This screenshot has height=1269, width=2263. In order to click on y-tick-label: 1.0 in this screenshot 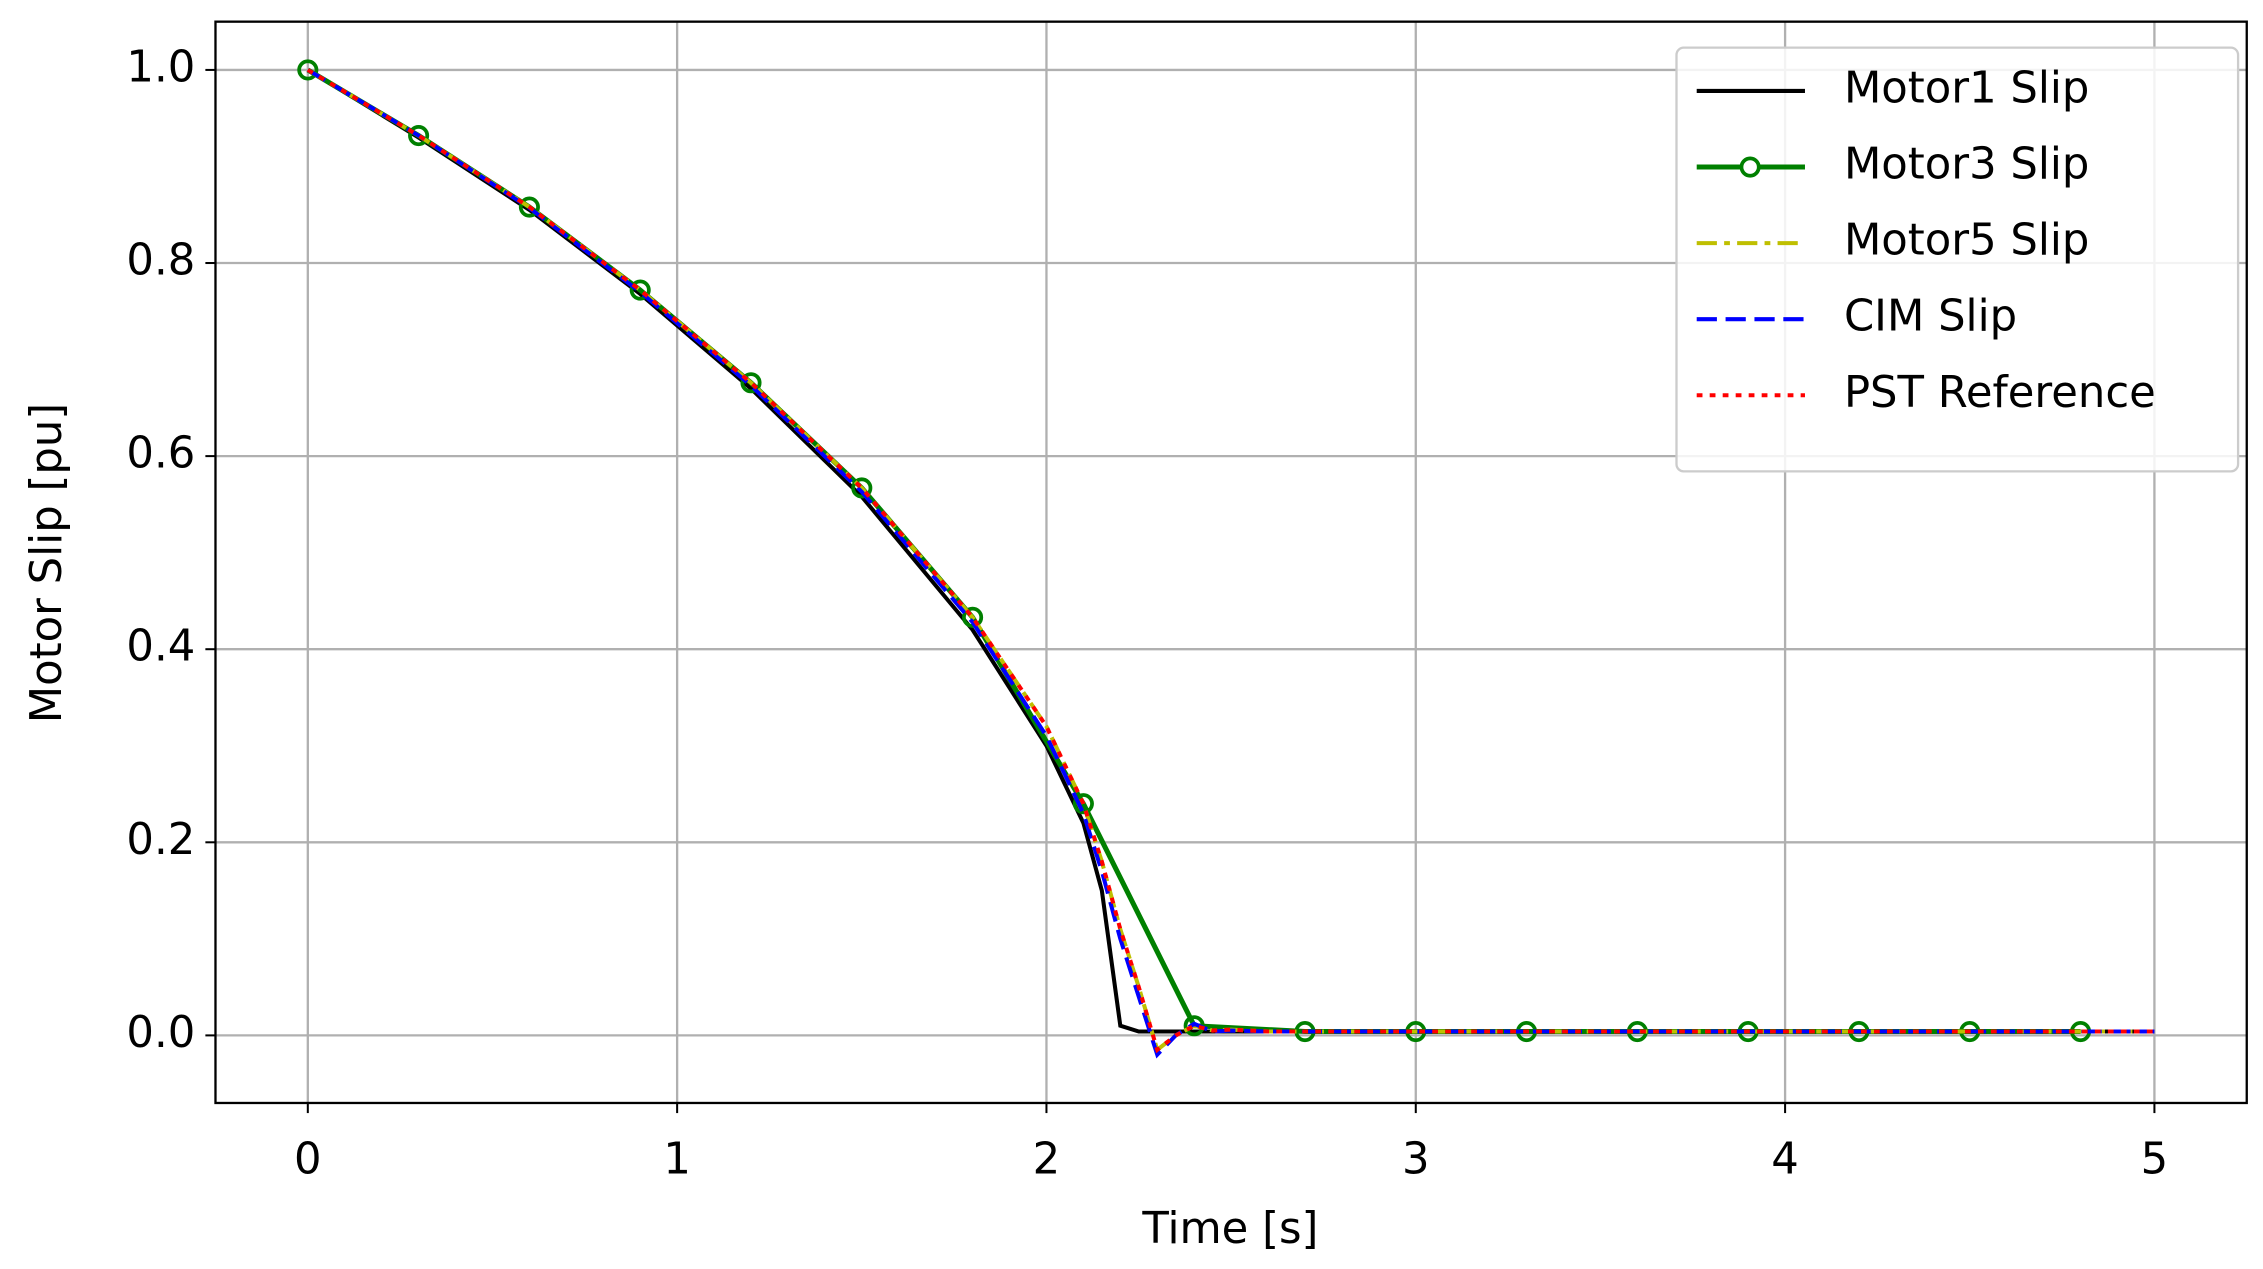, I will do `click(160, 67)`.